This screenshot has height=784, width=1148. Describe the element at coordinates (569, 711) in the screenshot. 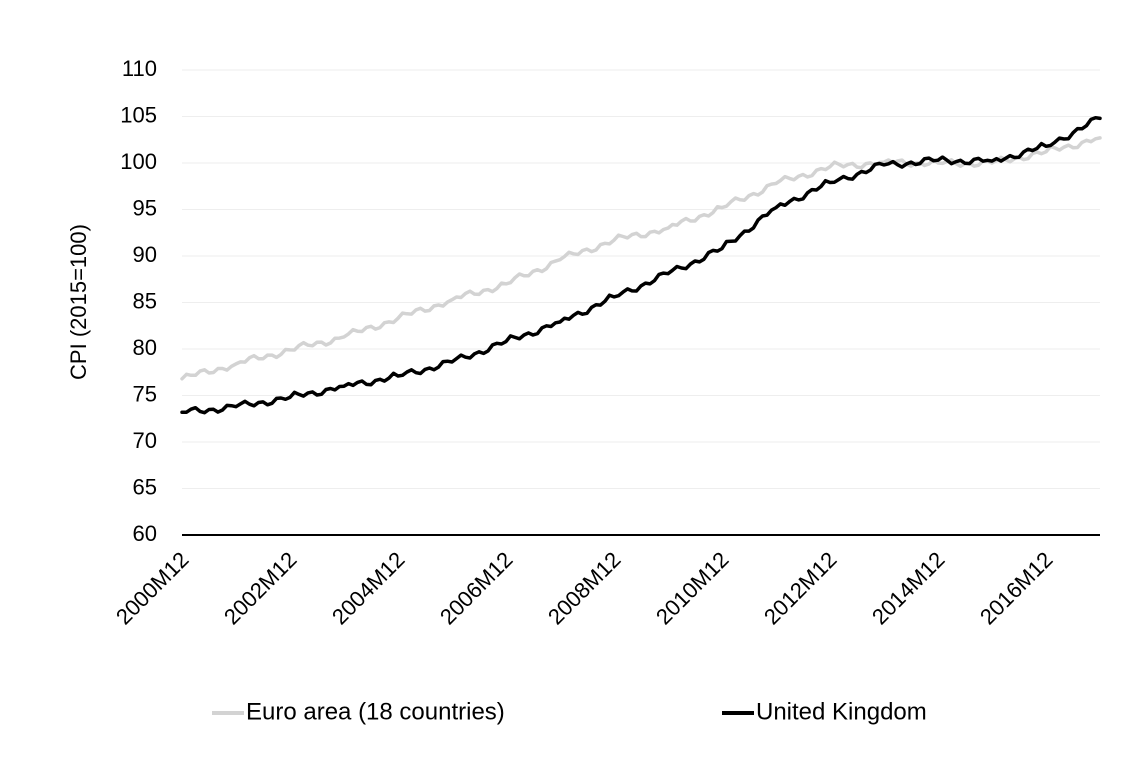

I see `legend: Euro area (18 countries) United Kingdom` at that location.